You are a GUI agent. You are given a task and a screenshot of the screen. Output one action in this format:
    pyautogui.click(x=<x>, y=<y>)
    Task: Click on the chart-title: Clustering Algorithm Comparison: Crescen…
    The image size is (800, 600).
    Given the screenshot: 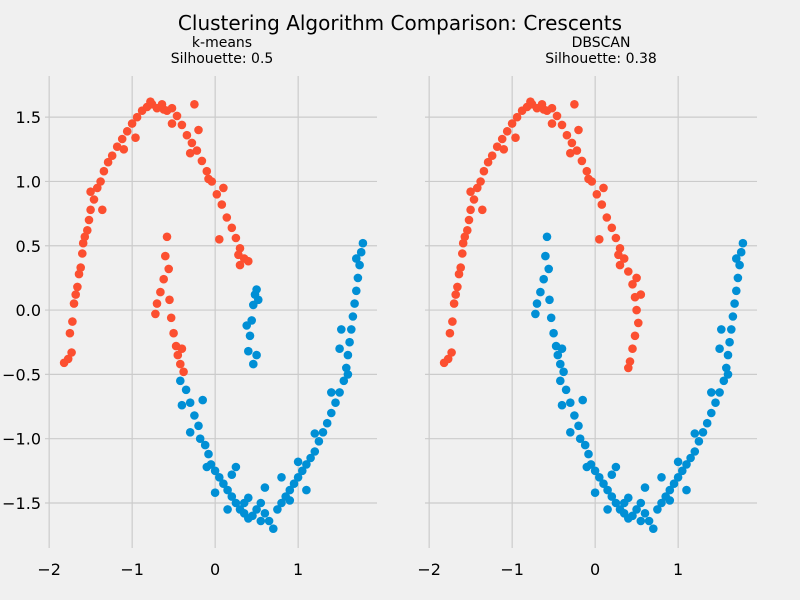 What is the action you would take?
    pyautogui.click(x=400, y=23)
    